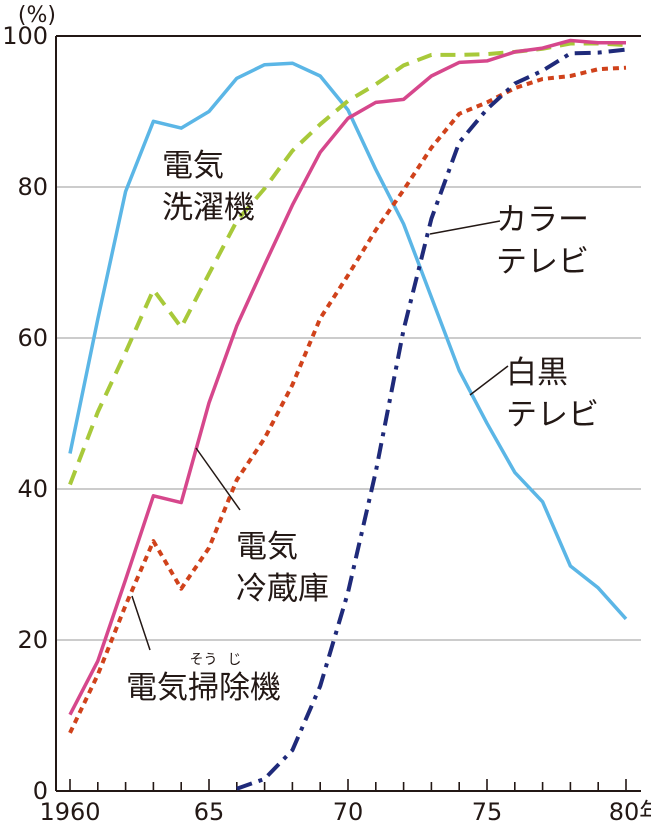 The image size is (651, 828). I want to click on y-tick-label: 60, so click(32, 338).